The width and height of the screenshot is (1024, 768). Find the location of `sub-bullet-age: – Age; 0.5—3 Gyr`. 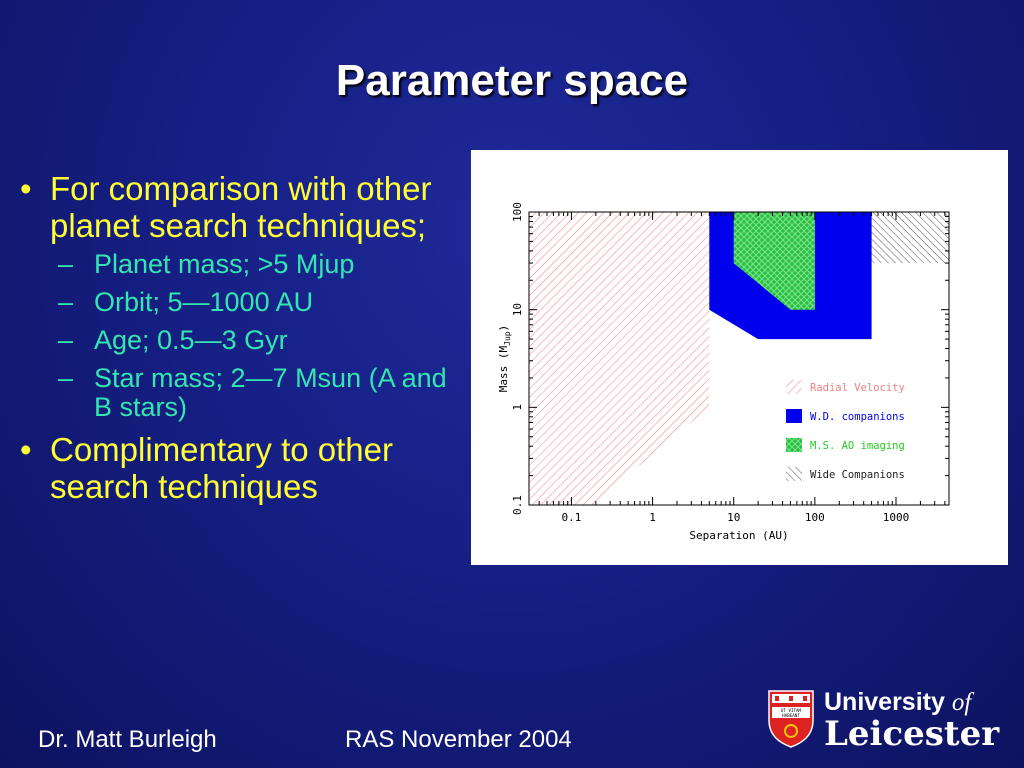

sub-bullet-age: – Age; 0.5—3 Gyr is located at coordinates (240, 340).